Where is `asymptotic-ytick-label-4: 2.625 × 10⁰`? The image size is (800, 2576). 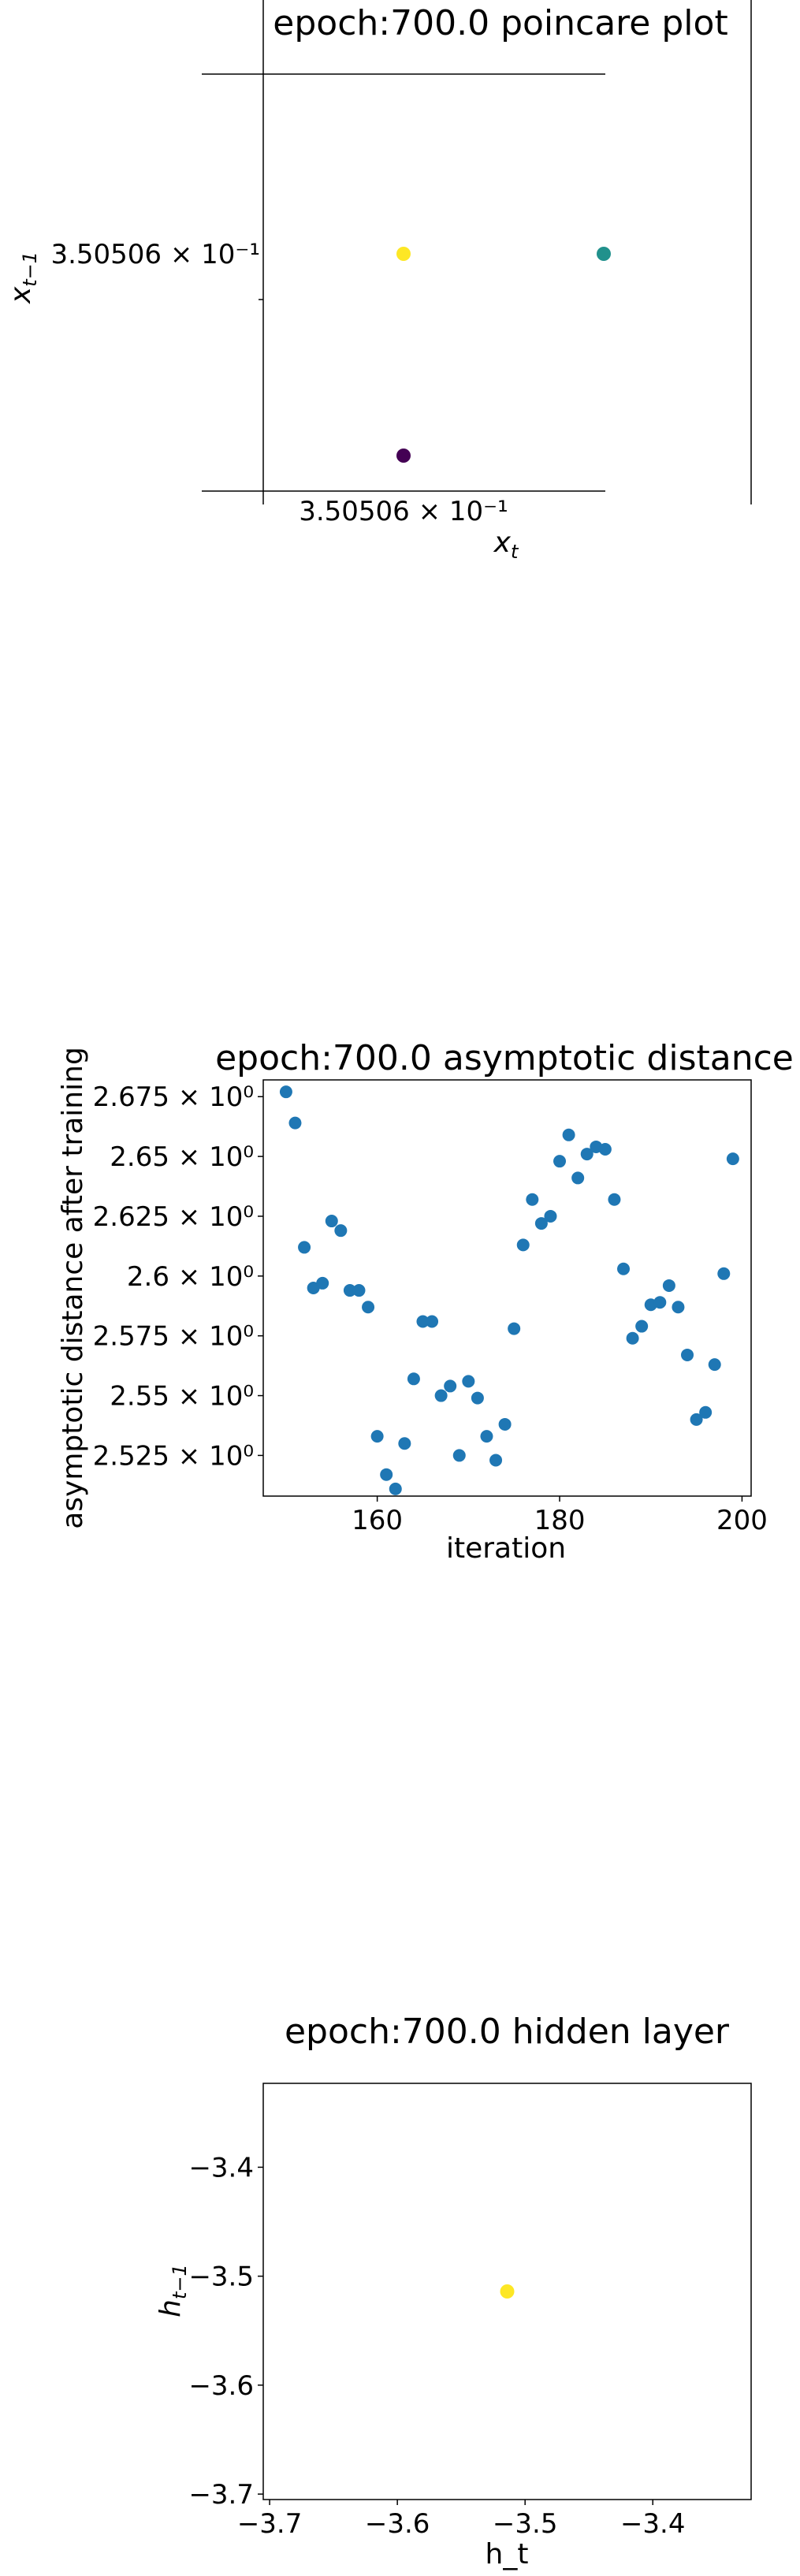
asymptotic-ytick-label-4: 2.625 × 10⁰ is located at coordinates (174, 1217).